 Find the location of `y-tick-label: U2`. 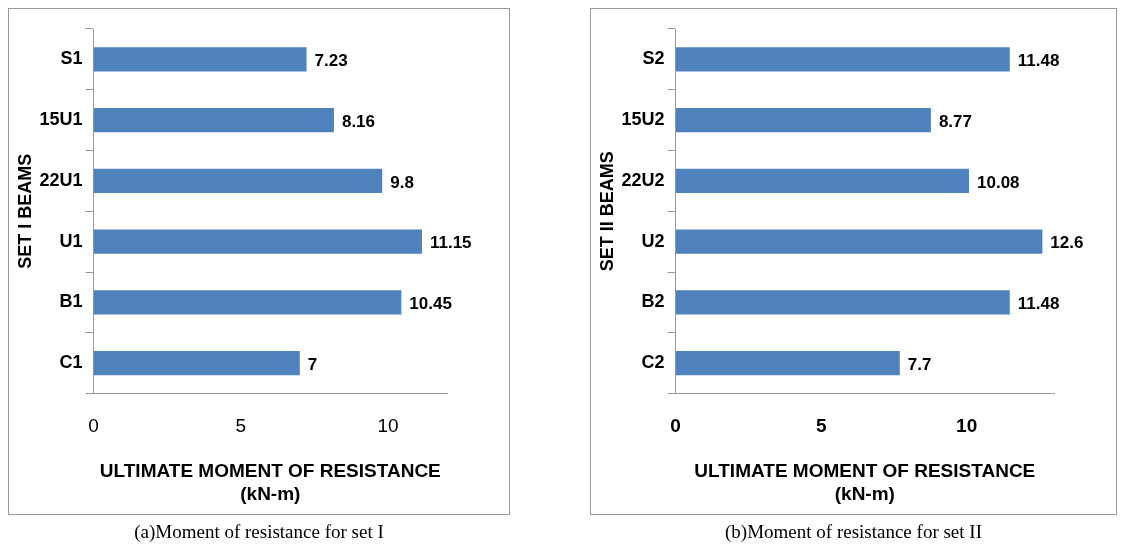

y-tick-label: U2 is located at coordinates (653, 240).